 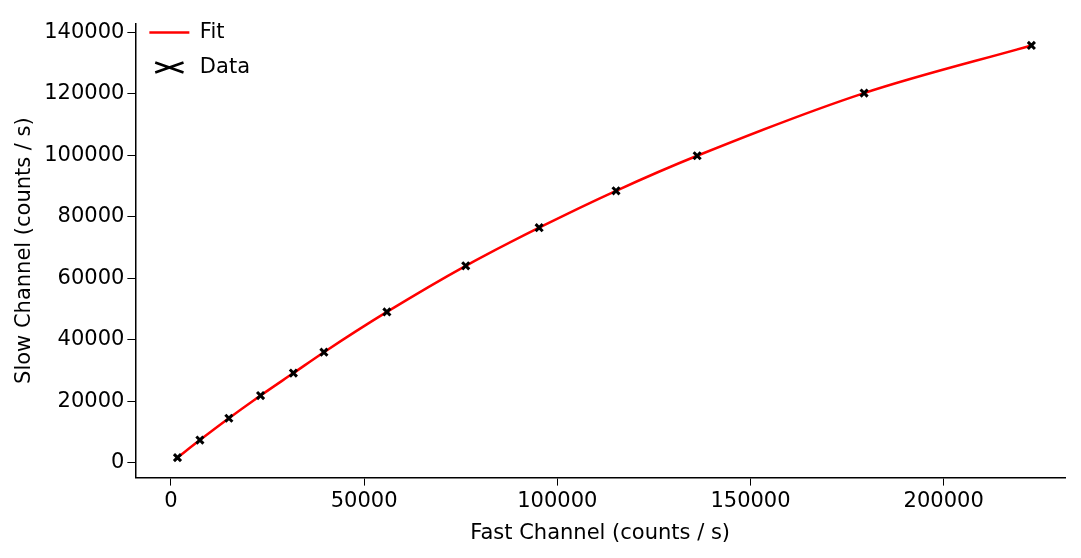 I want to click on x-axis-title: Fast Channel (counts / s), so click(x=600, y=531).